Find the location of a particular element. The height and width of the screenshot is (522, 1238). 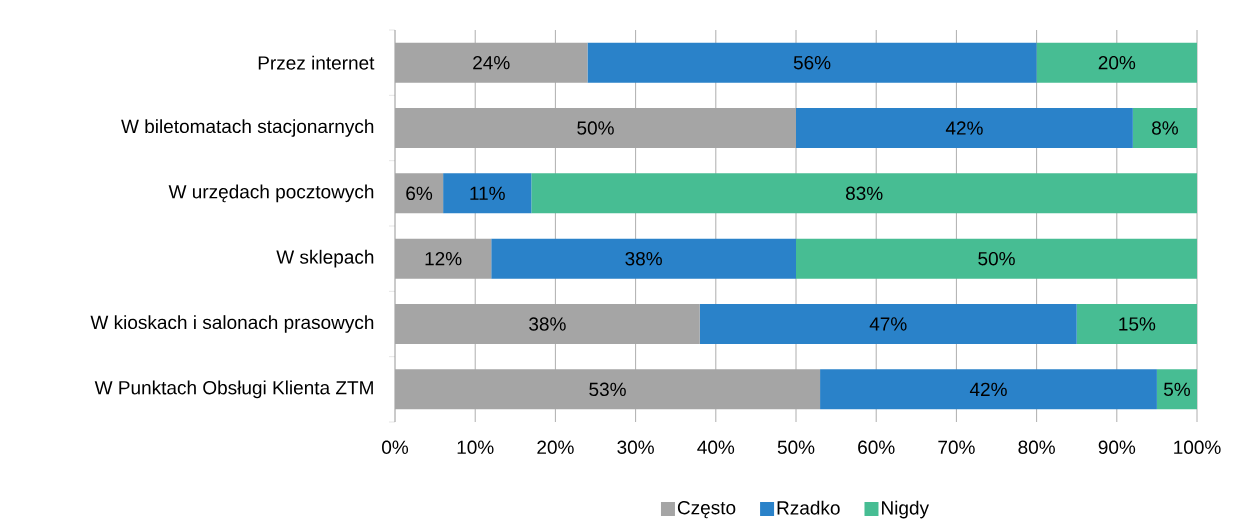

data-label: 24% is located at coordinates (491, 62).